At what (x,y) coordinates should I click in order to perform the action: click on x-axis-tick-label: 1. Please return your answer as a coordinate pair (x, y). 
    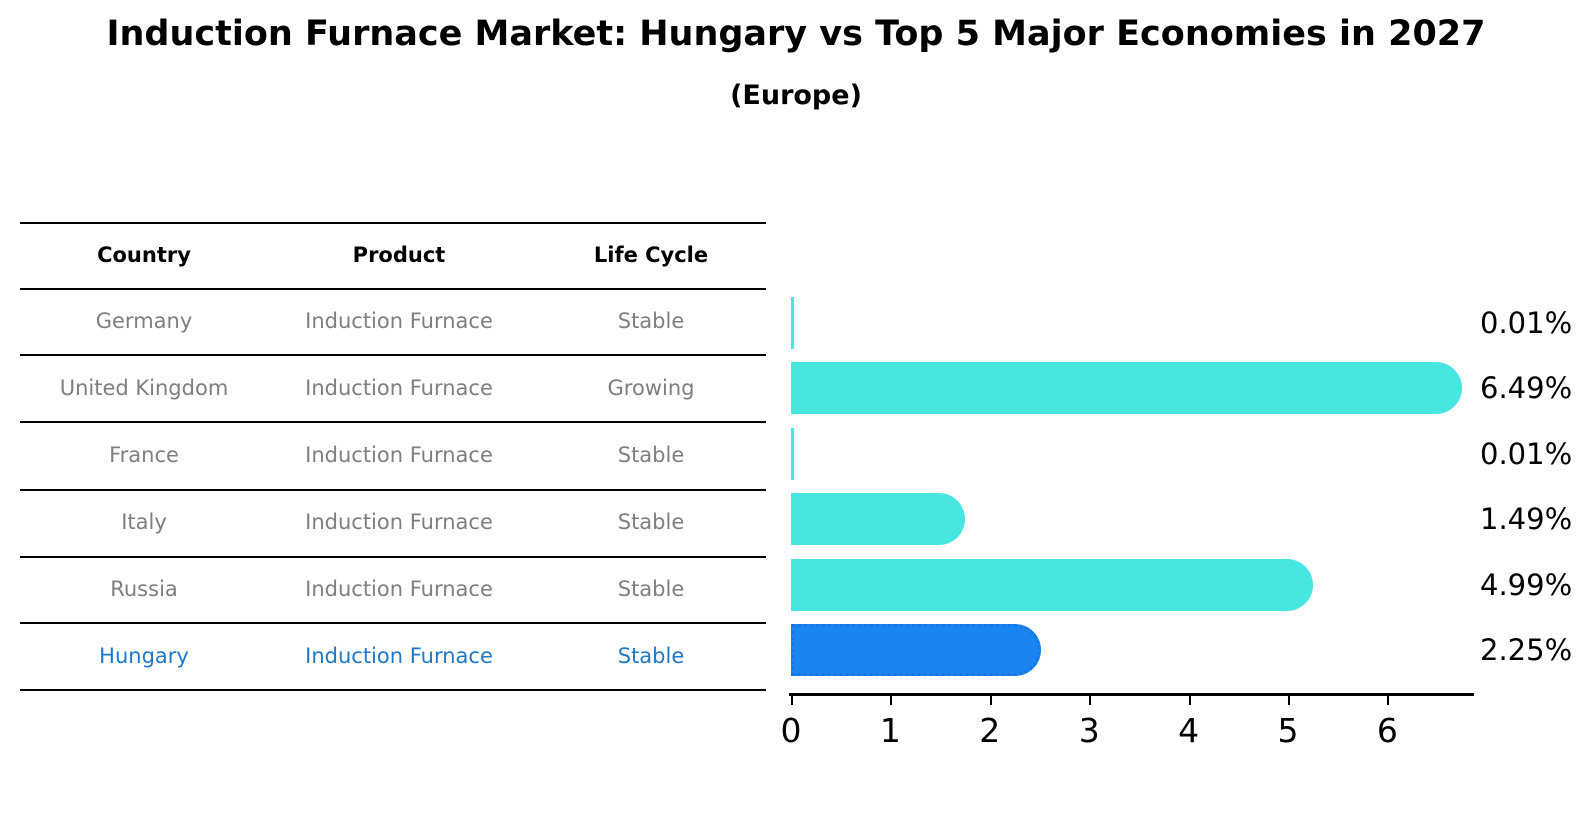
    Looking at the image, I should click on (890, 730).